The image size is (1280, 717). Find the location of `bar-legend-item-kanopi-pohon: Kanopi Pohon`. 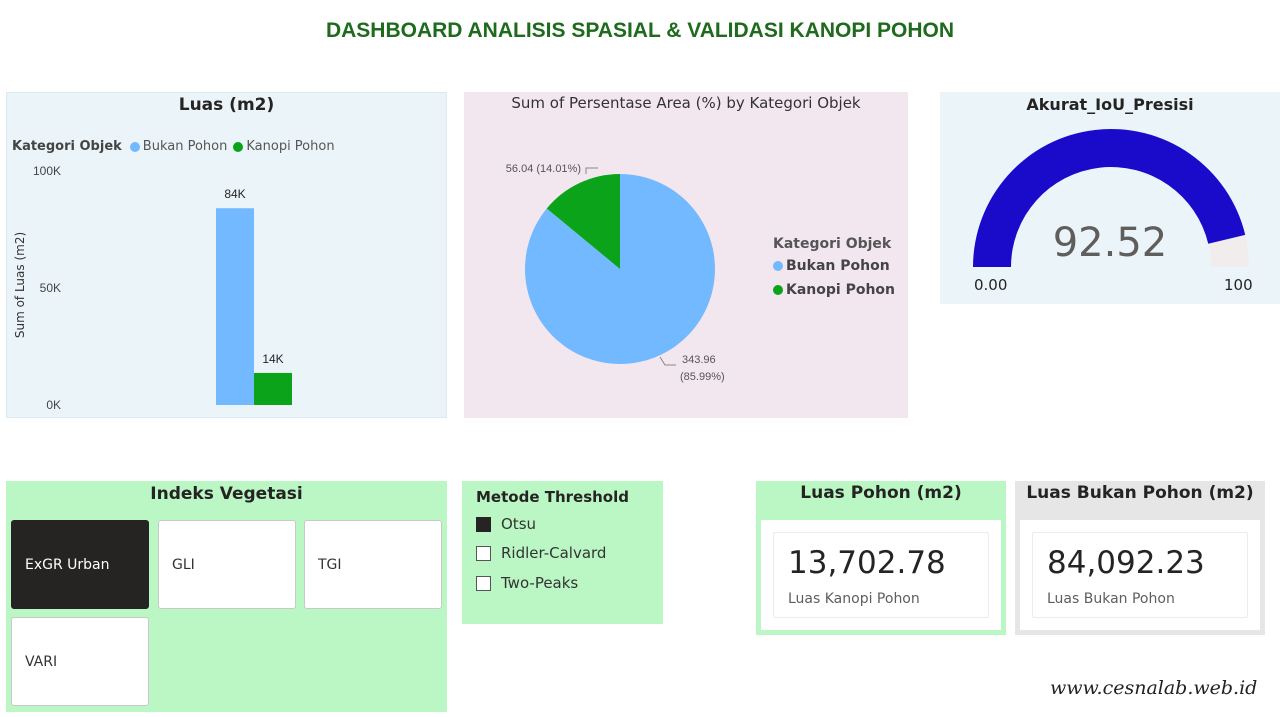

bar-legend-item-kanopi-pohon: Kanopi Pohon is located at coordinates (284, 146).